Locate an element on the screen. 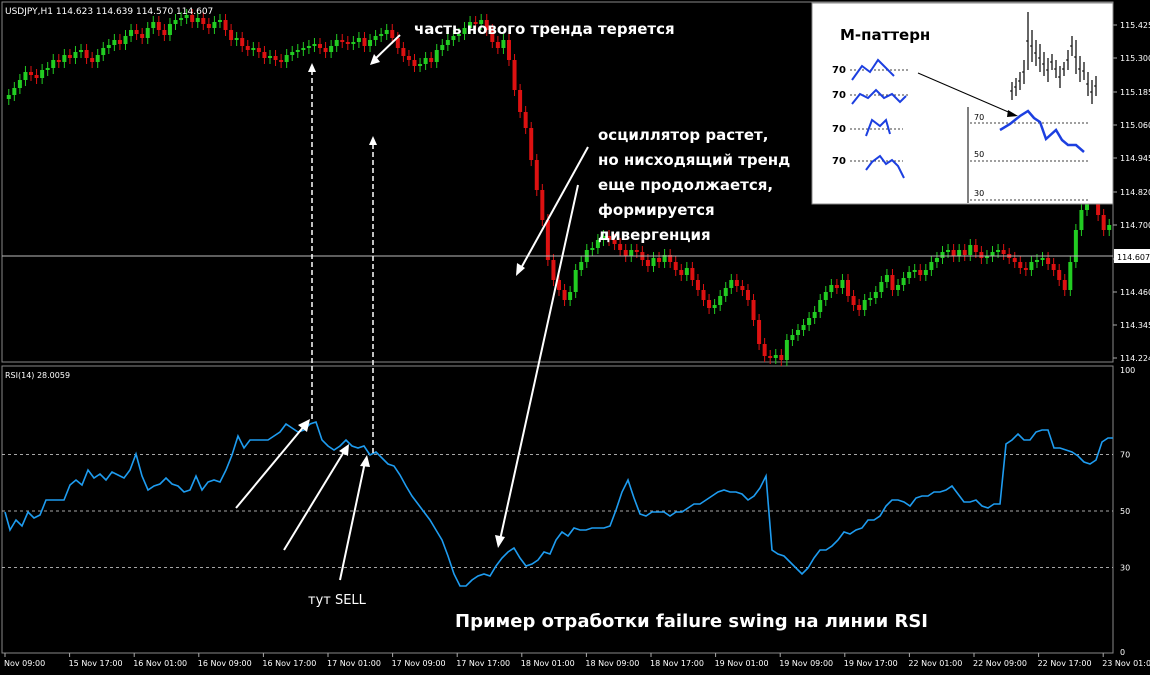  rsi-tick-label: 0 is located at coordinates (1122, 652).